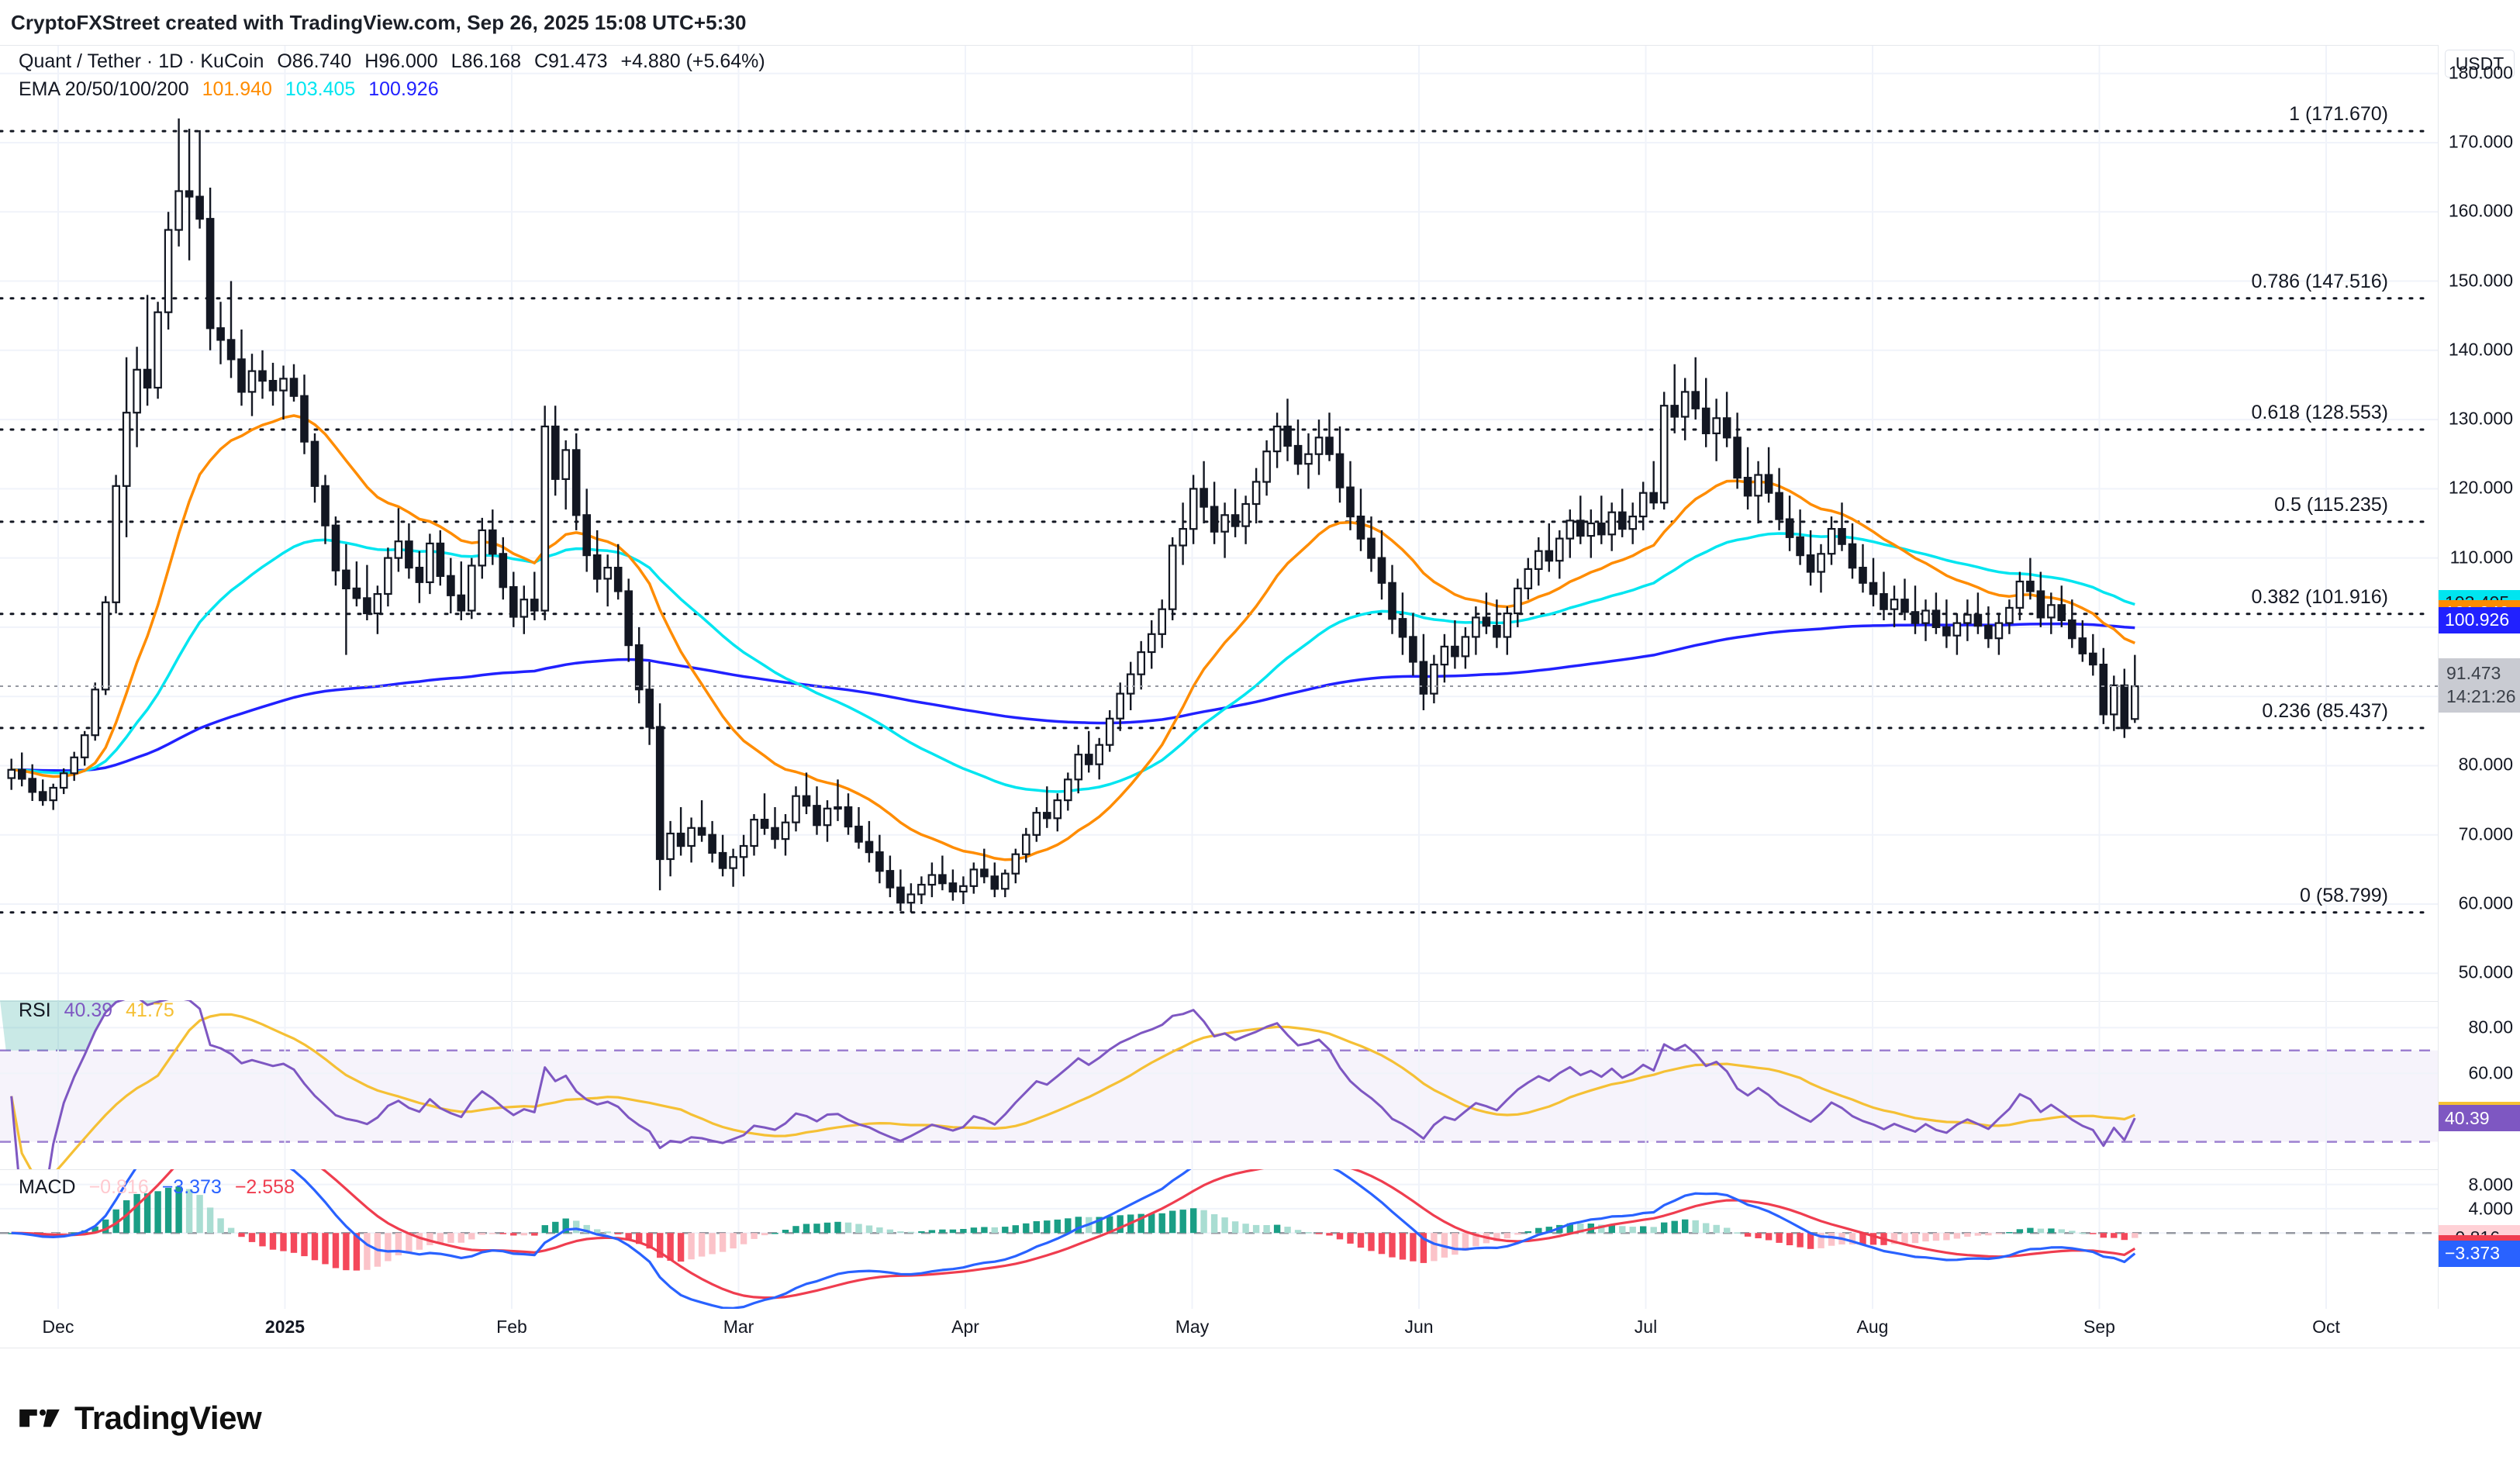 This screenshot has height=1467, width=2520. I want to click on ema200-value: 100.926, so click(403, 89).